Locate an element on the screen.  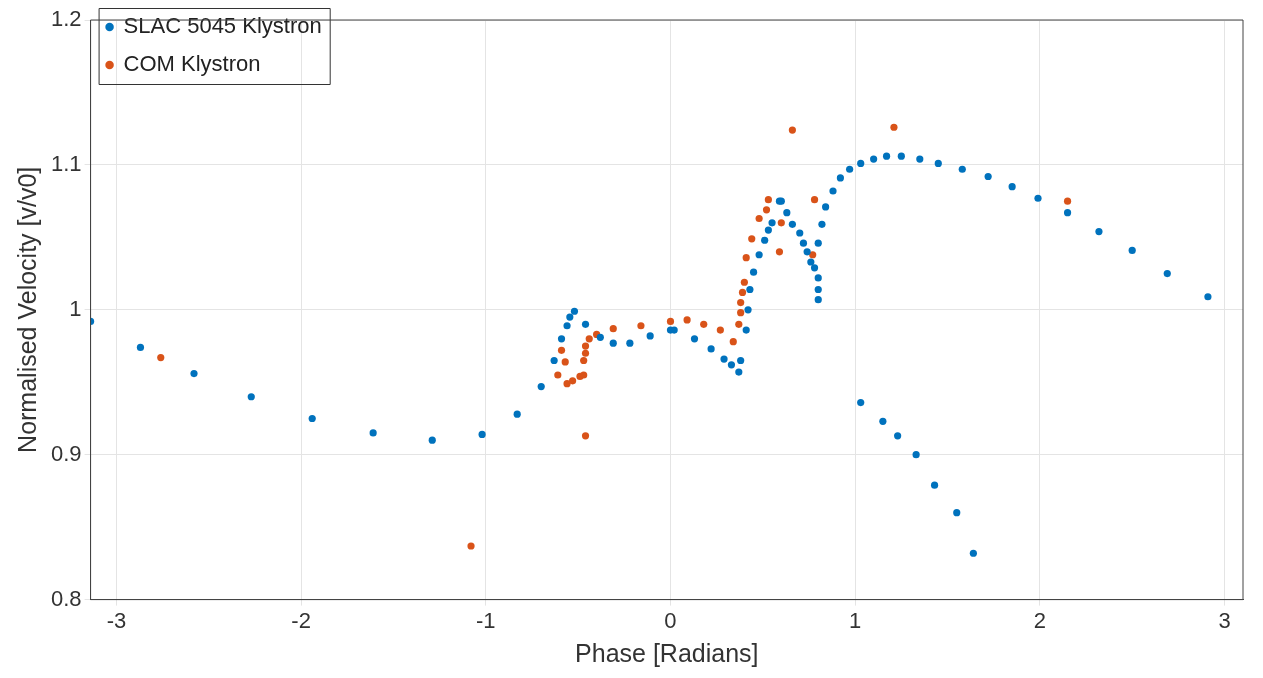
y-axis-title: Normalised Velocity [v/v0] is located at coordinates (26, 309).